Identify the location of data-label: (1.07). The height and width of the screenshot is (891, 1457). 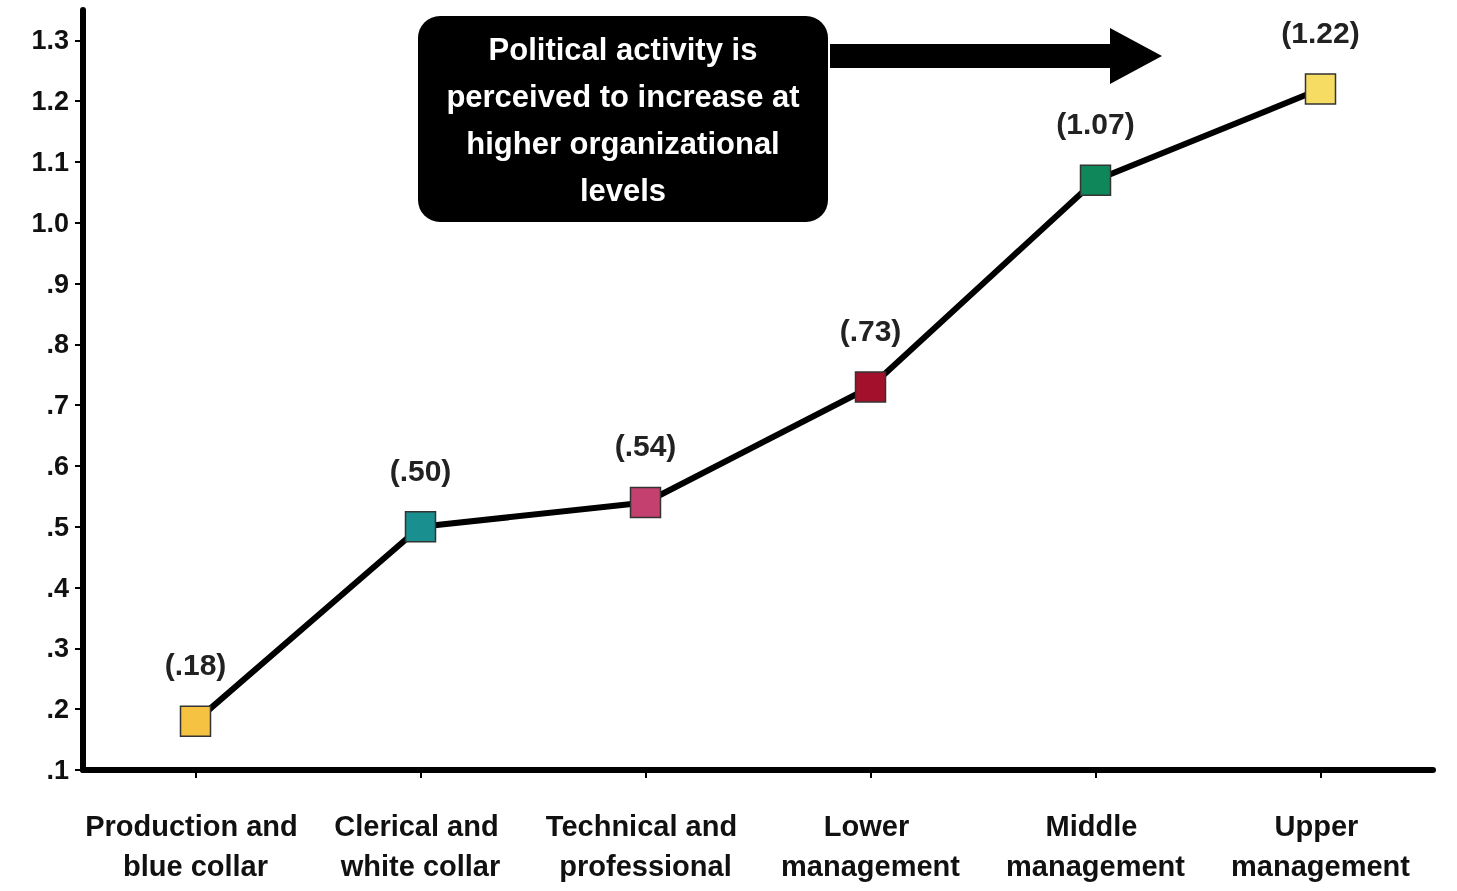
(1095, 123).